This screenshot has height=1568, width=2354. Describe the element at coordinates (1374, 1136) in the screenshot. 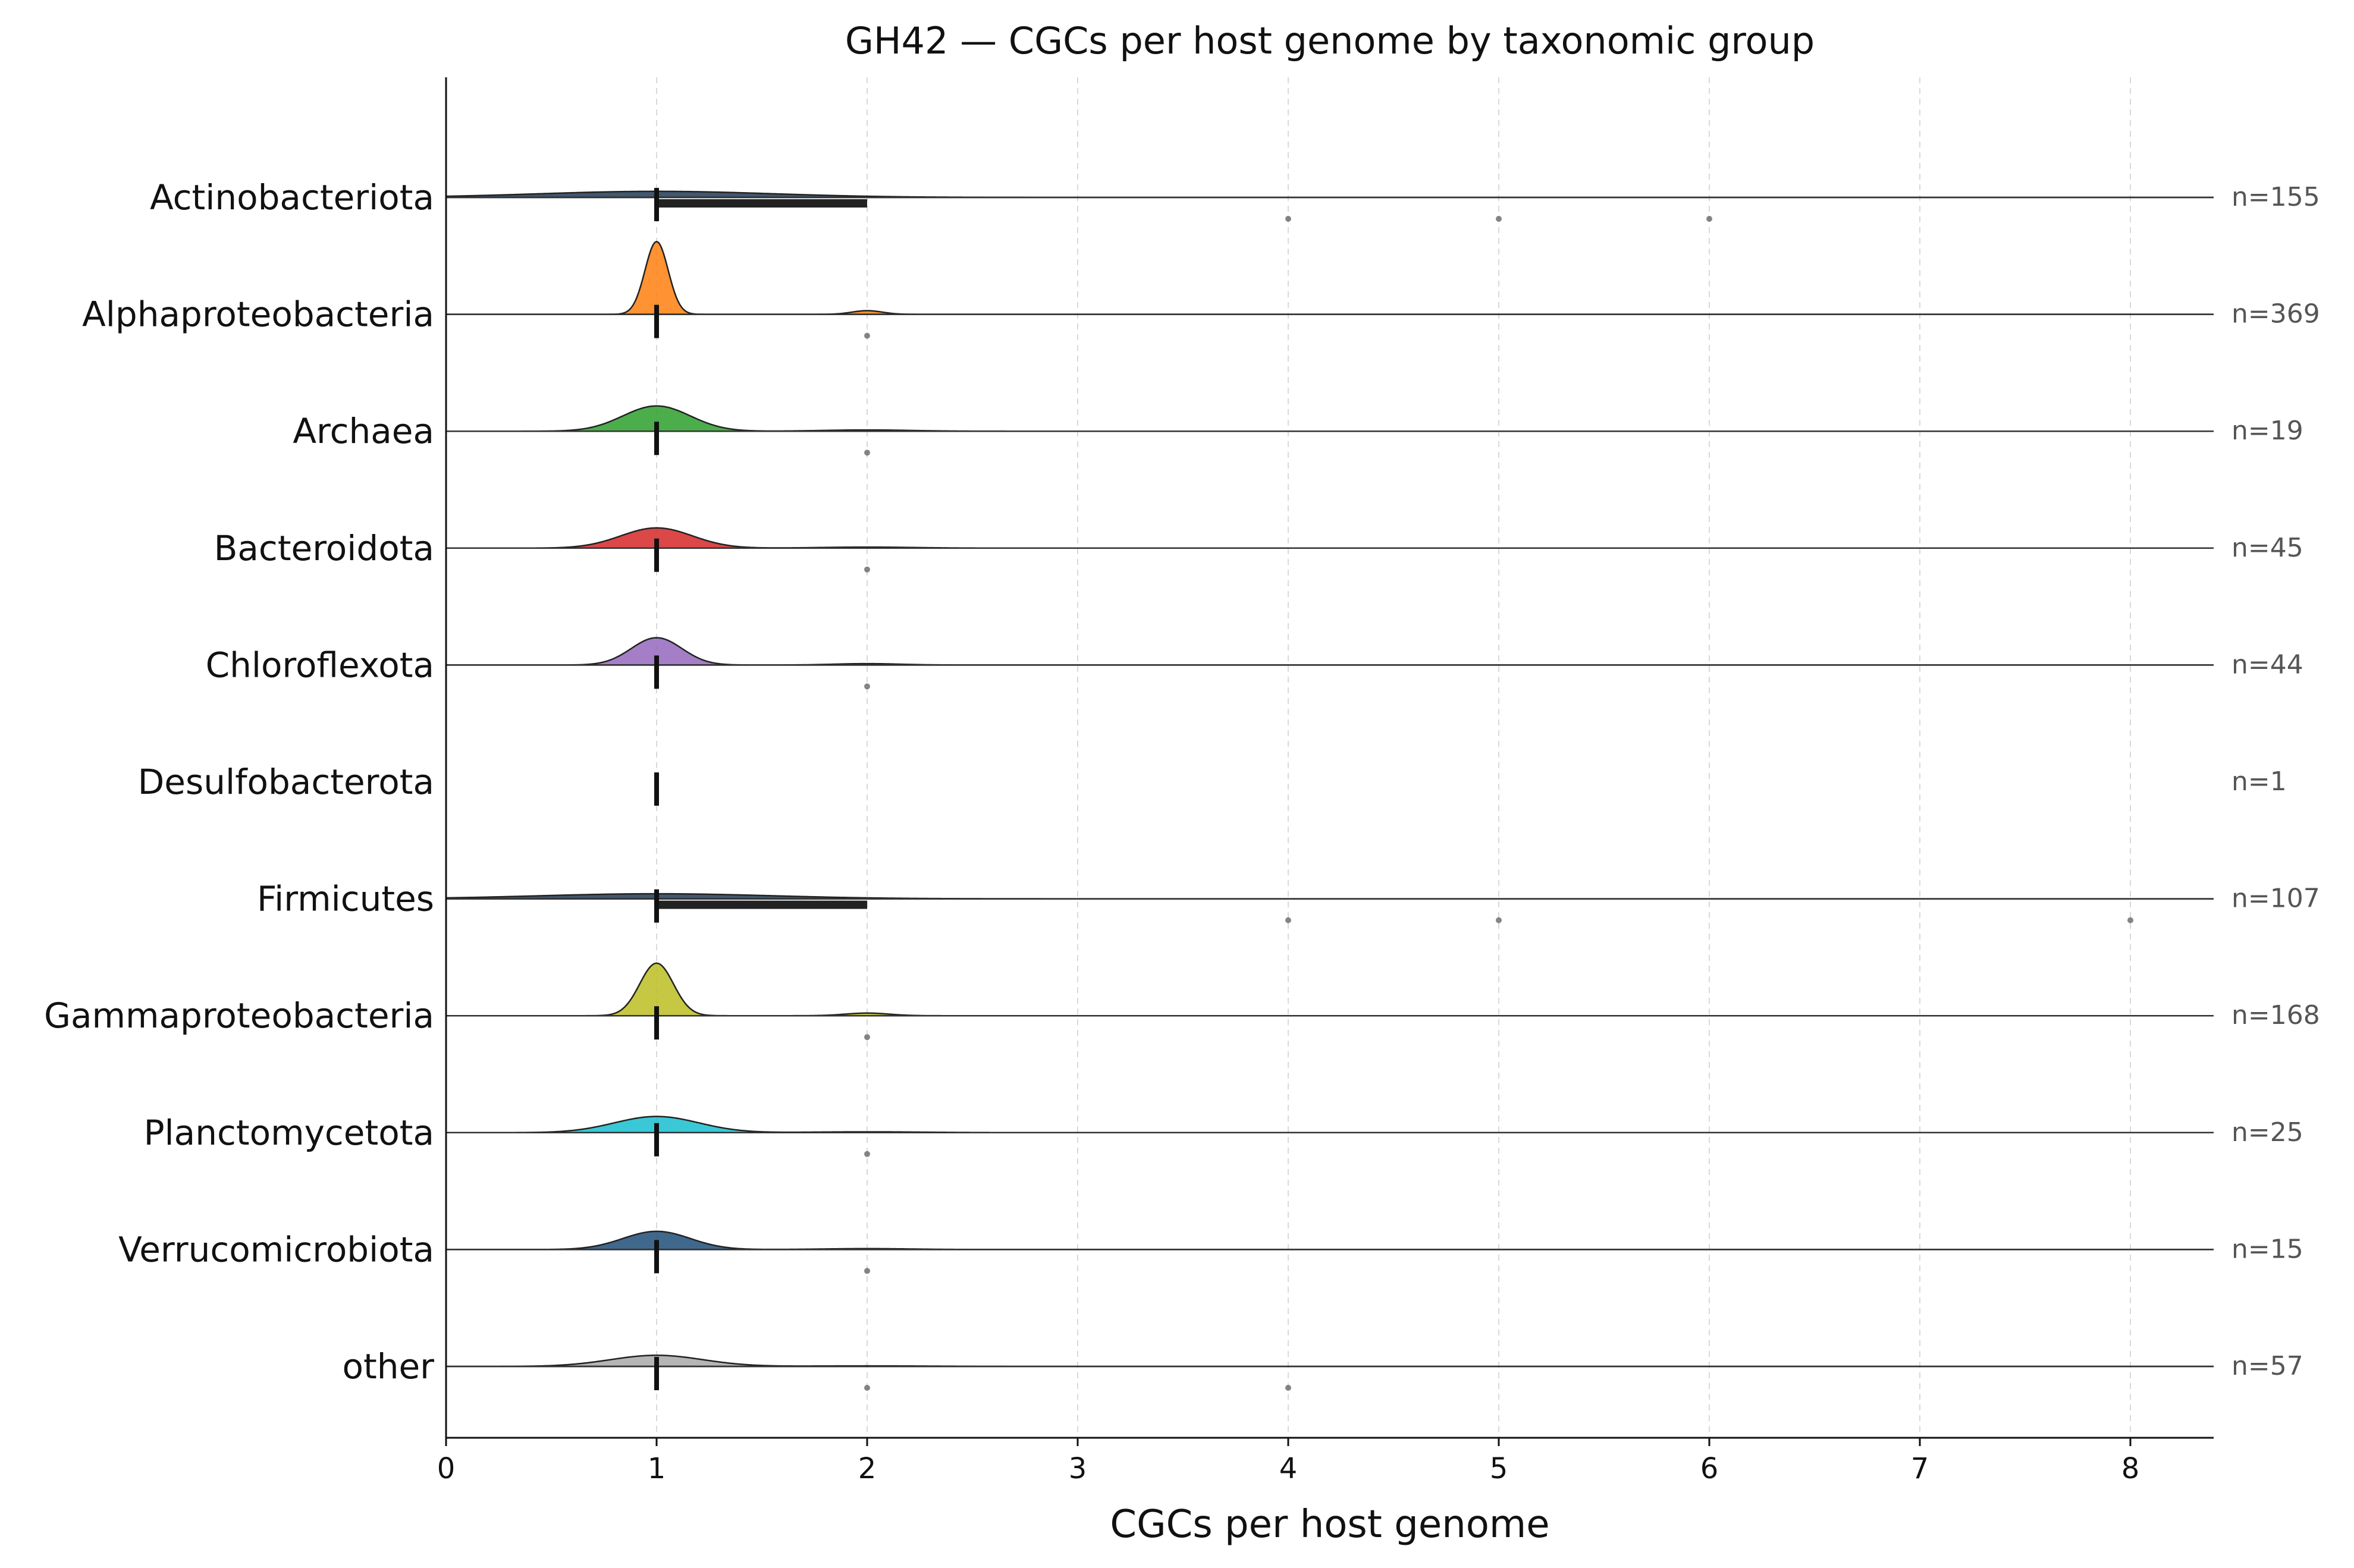

I see `ridge-planctomycetota: n=25` at that location.